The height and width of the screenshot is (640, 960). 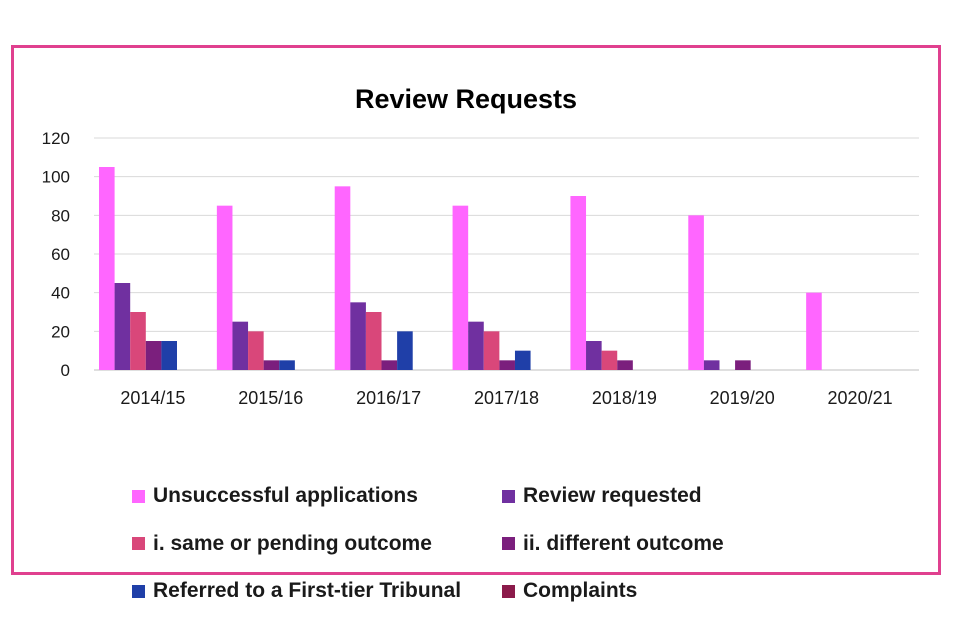 What do you see at coordinates (814, 331) in the screenshot?
I see `bar-2020-21-s0` at bounding box center [814, 331].